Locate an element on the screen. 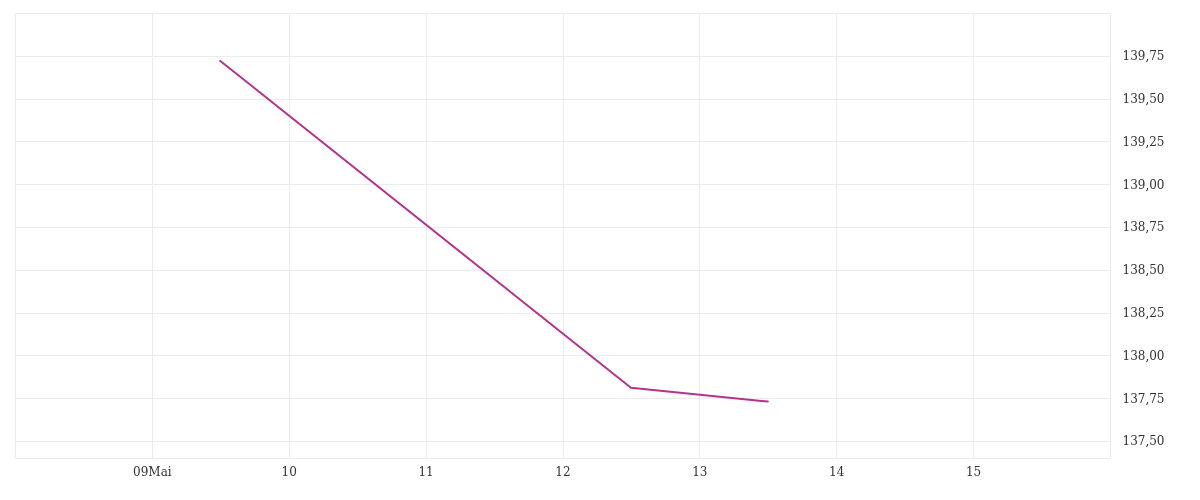  y-tick-label: 139,50 is located at coordinates (1143, 99).